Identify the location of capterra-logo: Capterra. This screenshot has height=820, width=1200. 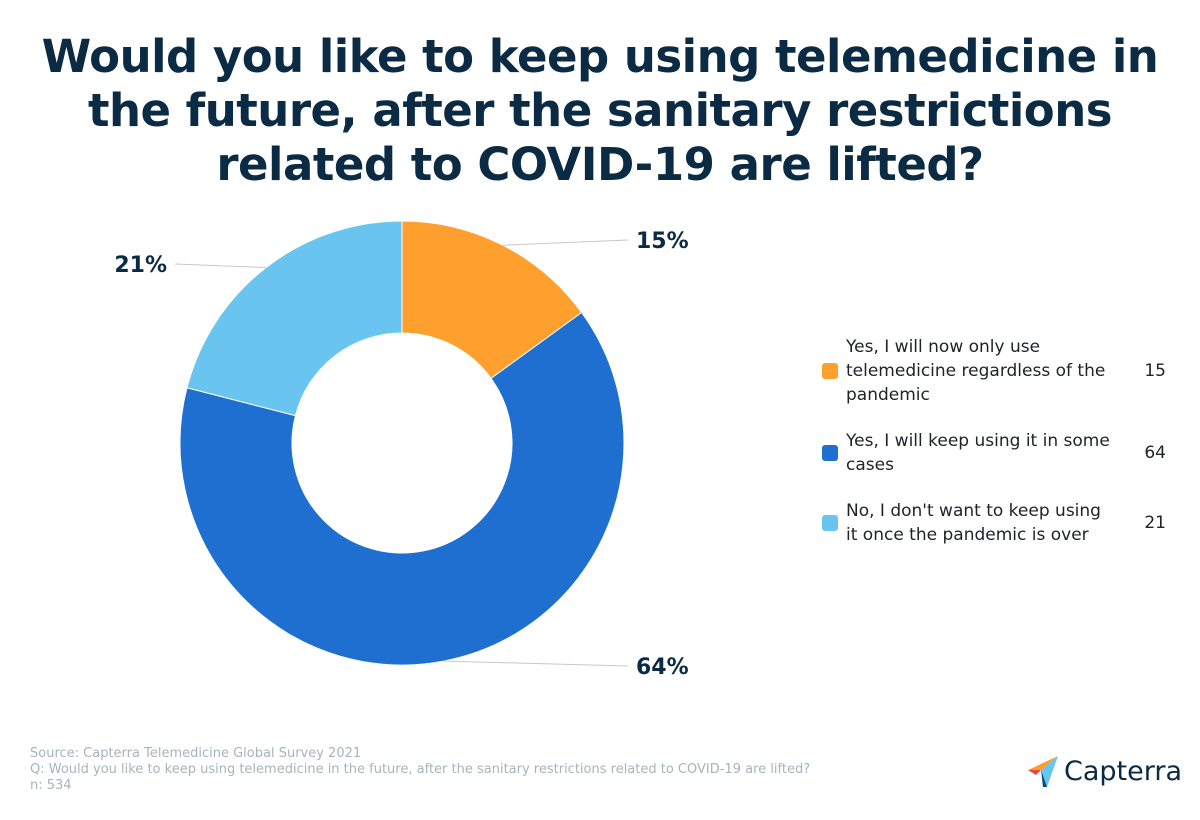
(1104, 771).